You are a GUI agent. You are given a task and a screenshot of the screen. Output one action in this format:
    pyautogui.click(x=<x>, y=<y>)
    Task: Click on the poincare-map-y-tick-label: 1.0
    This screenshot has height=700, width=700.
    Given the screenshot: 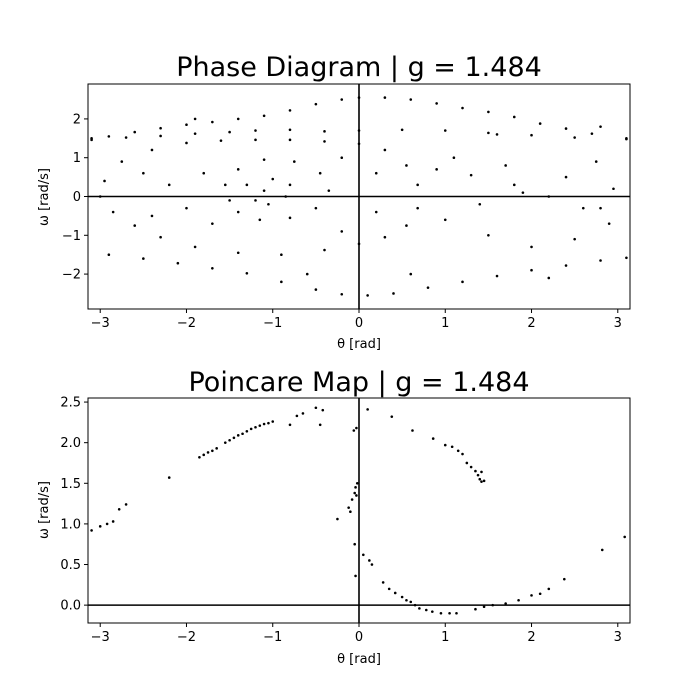 What is the action you would take?
    pyautogui.click(x=70, y=524)
    